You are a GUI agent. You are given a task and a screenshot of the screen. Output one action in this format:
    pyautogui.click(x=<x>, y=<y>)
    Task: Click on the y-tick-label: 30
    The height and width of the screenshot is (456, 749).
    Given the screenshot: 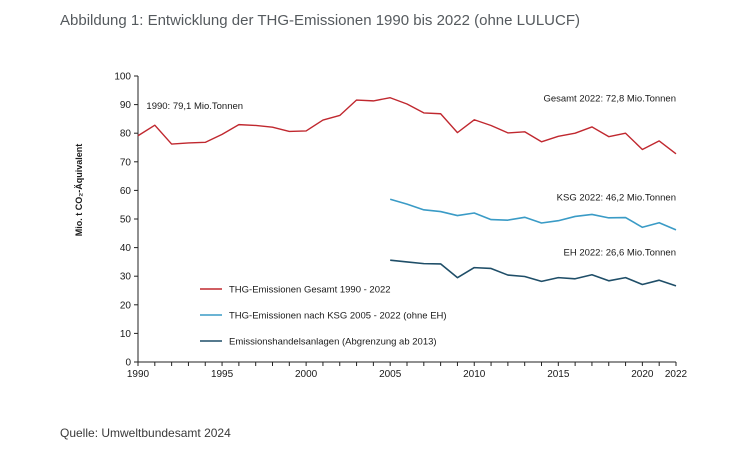 What is the action you would take?
    pyautogui.click(x=126, y=277)
    